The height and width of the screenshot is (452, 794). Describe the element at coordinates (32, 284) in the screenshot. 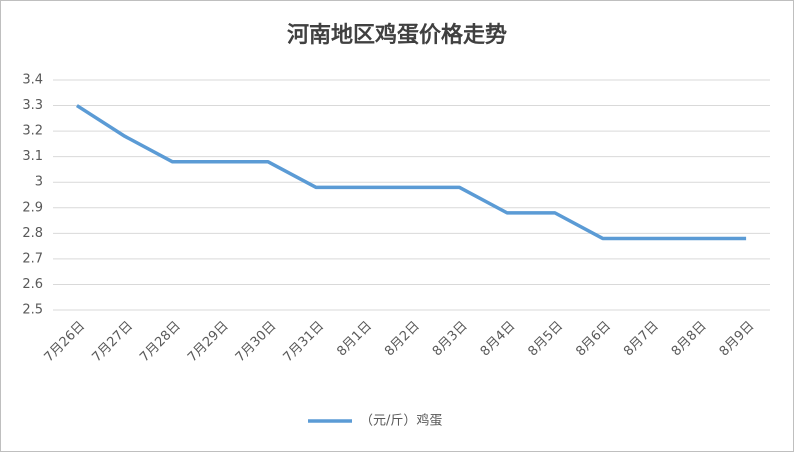

I see `y-tick-label: 2.6` at that location.